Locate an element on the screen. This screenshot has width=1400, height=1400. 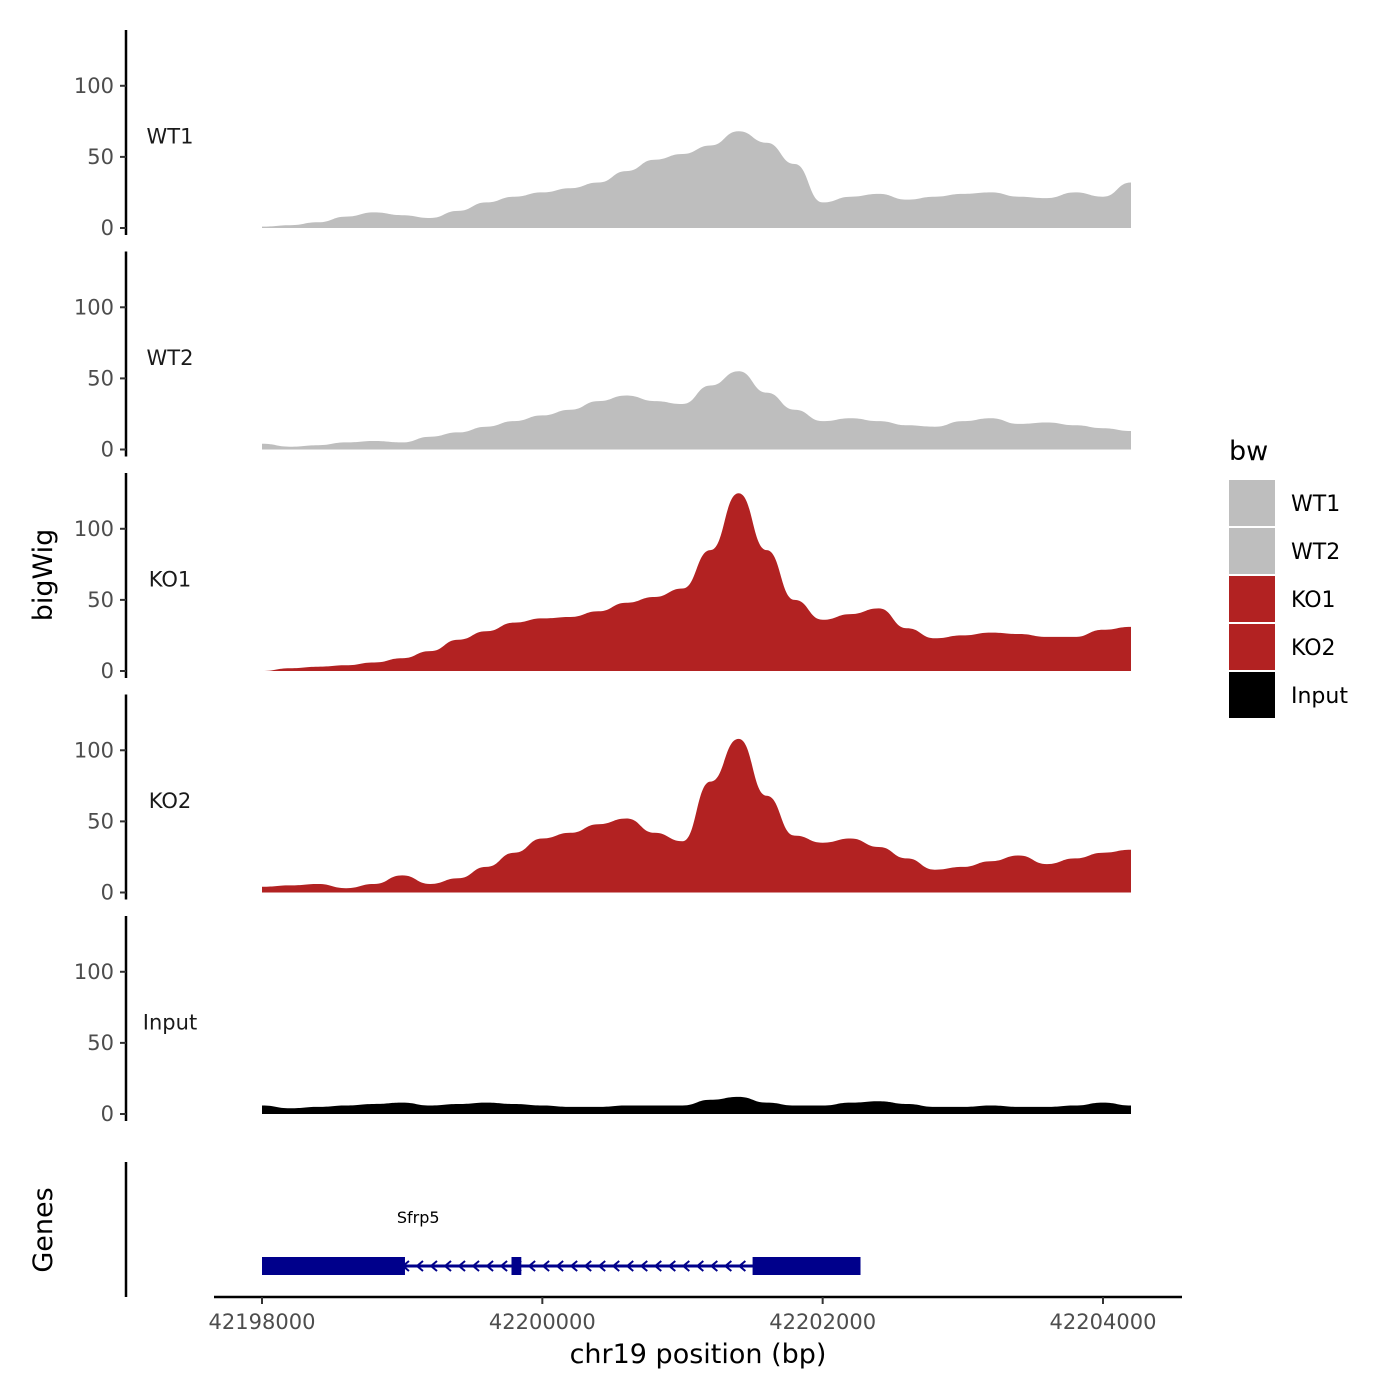
track-wt2: 0 50 100 WT2 is located at coordinates (602, 356).